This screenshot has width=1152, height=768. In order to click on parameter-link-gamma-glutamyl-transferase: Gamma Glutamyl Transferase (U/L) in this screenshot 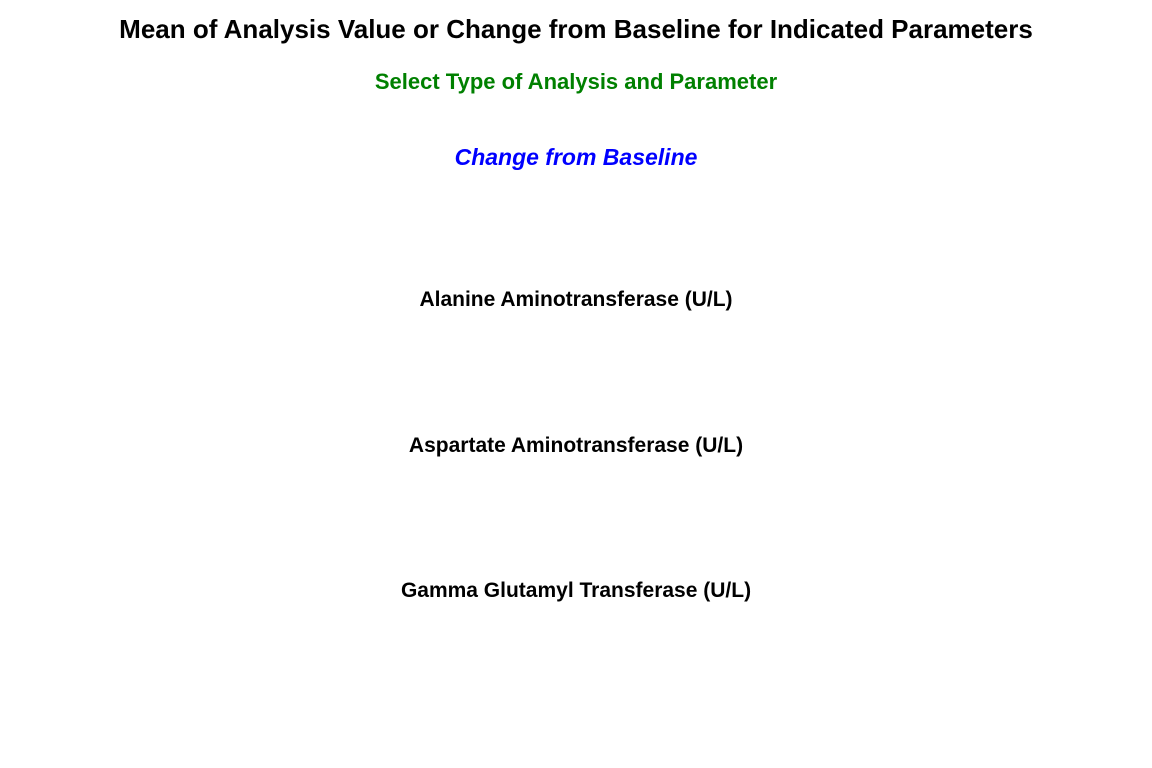, I will do `click(576, 590)`.